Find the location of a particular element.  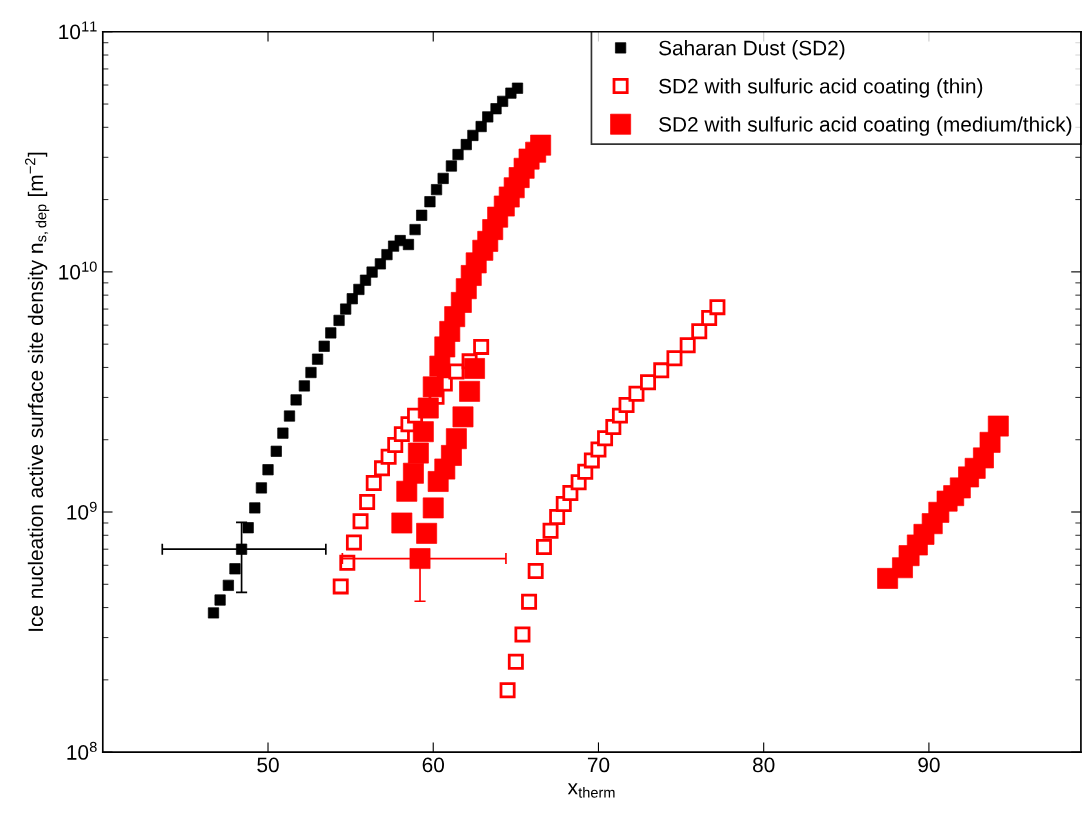

x-tick-label: 70 is located at coordinates (598, 765).